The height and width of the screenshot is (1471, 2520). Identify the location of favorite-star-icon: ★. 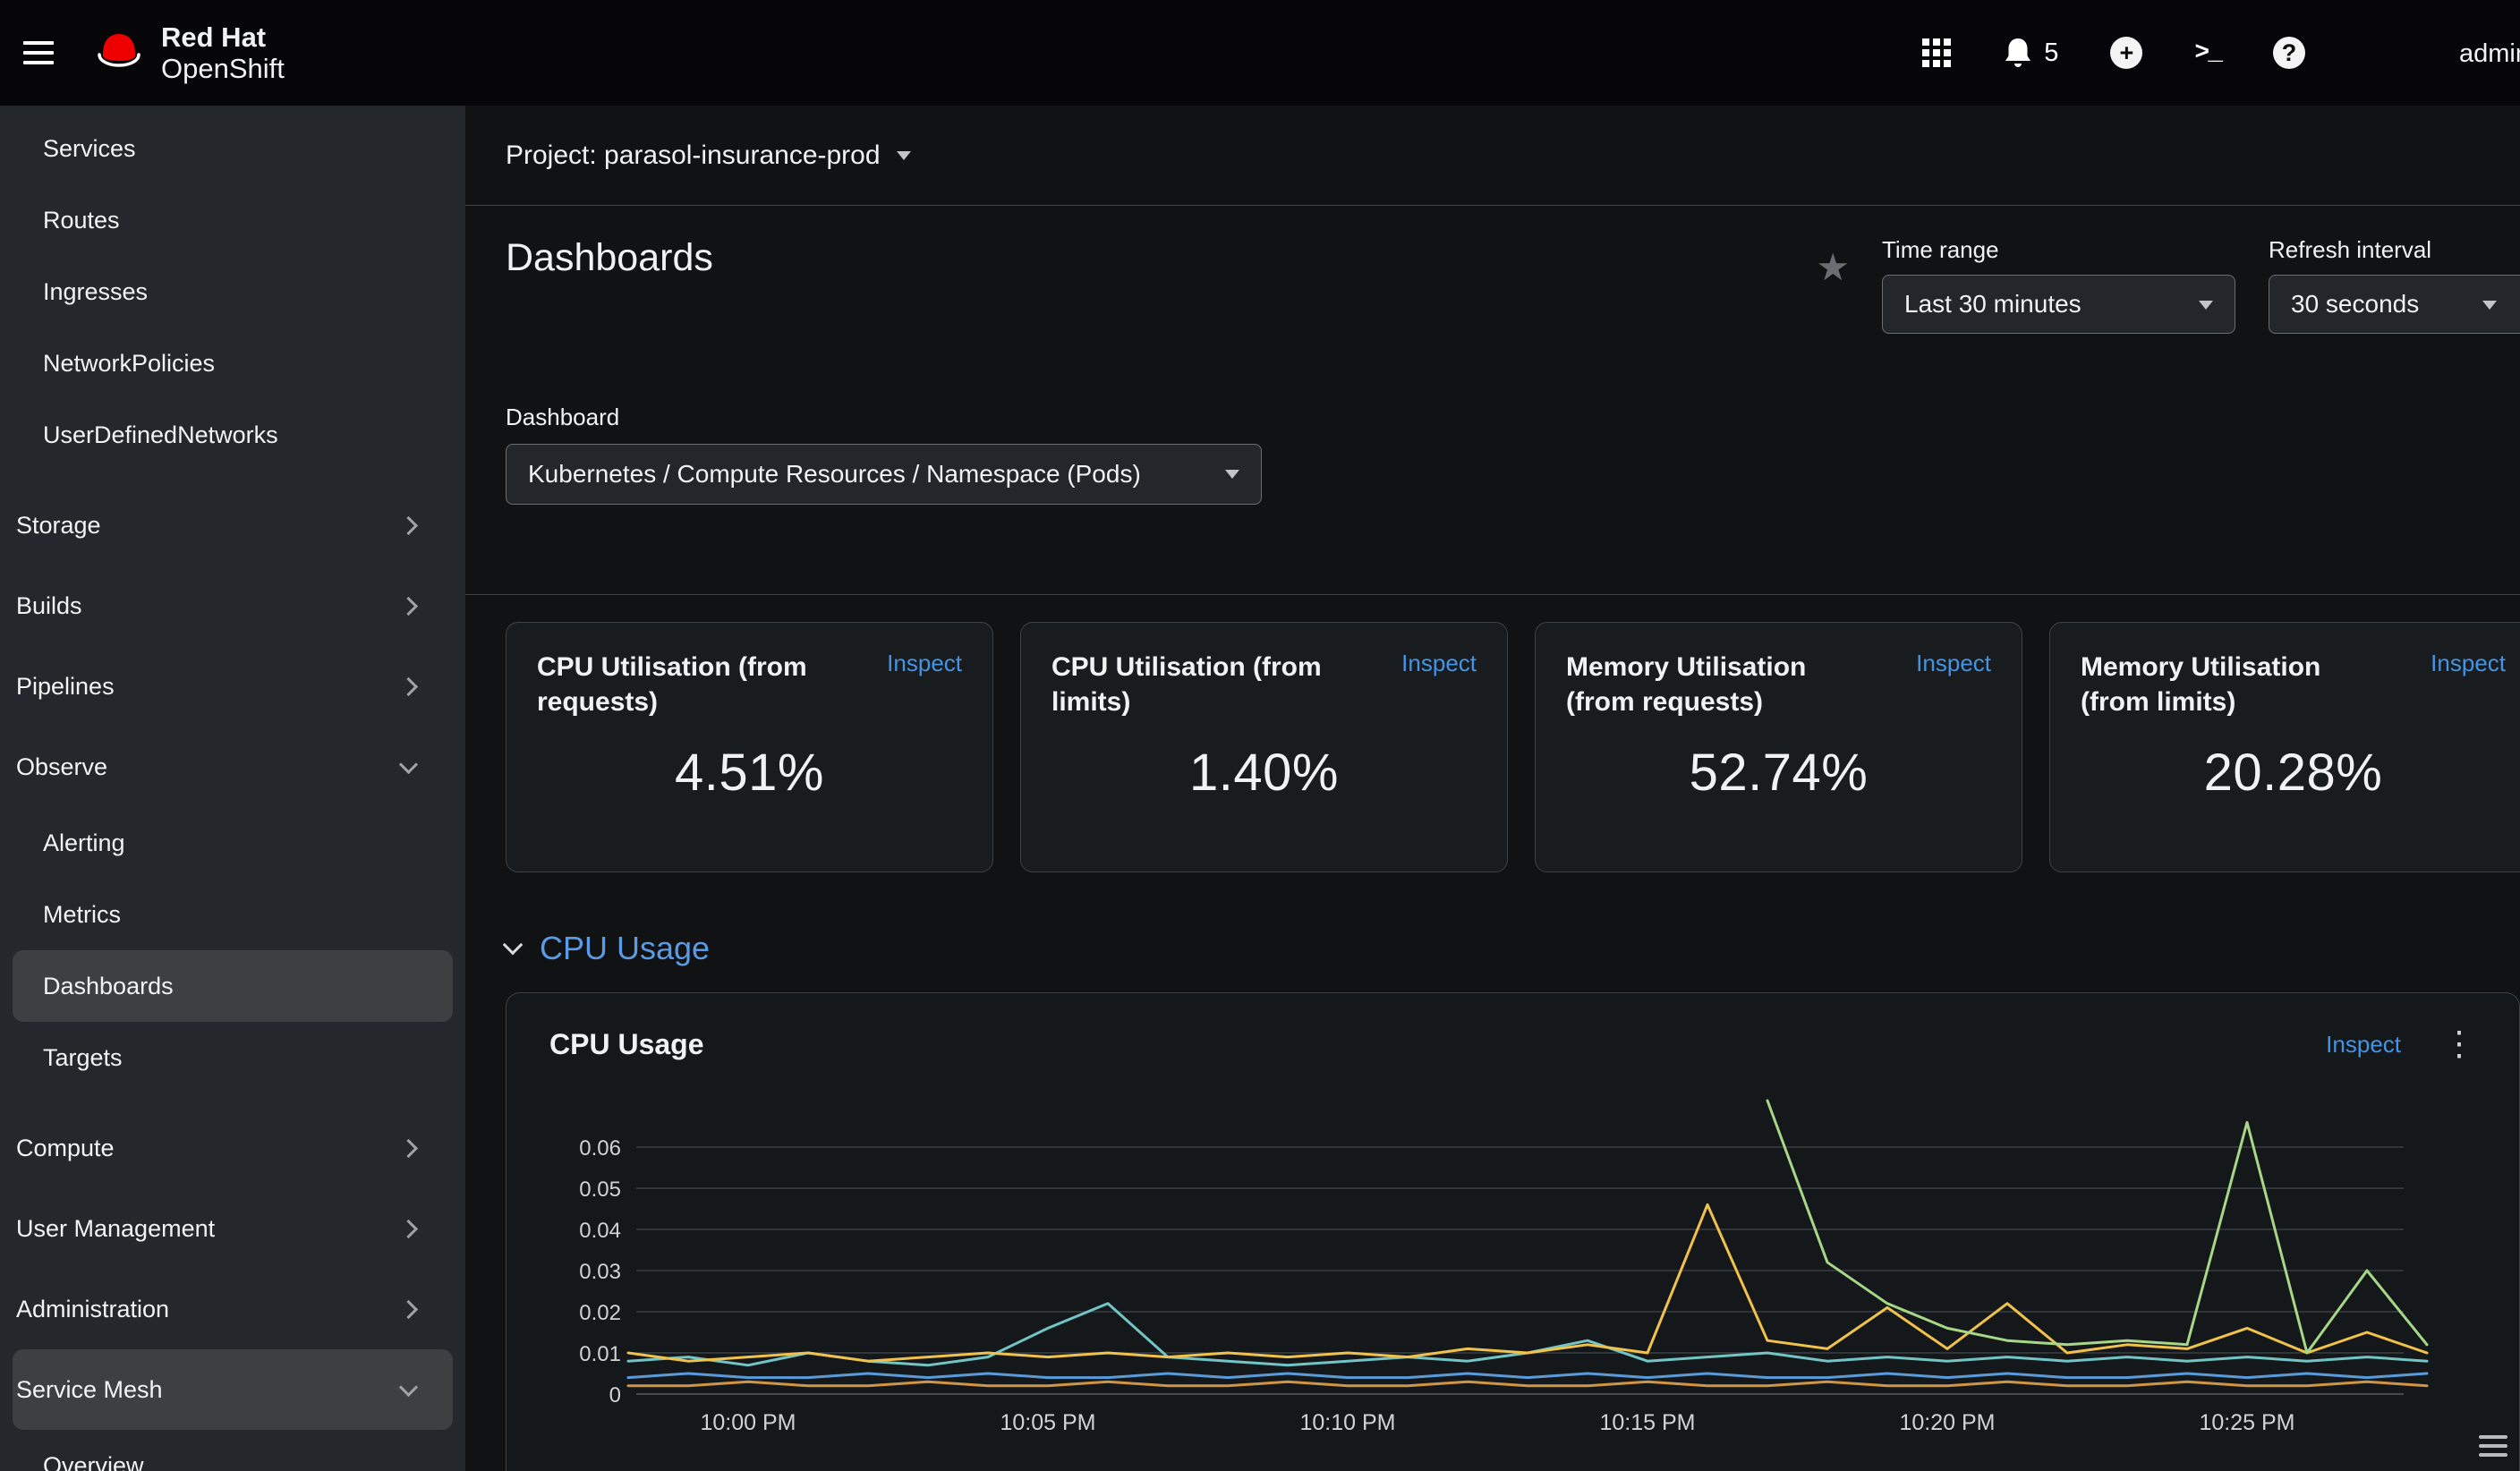
(1833, 267).